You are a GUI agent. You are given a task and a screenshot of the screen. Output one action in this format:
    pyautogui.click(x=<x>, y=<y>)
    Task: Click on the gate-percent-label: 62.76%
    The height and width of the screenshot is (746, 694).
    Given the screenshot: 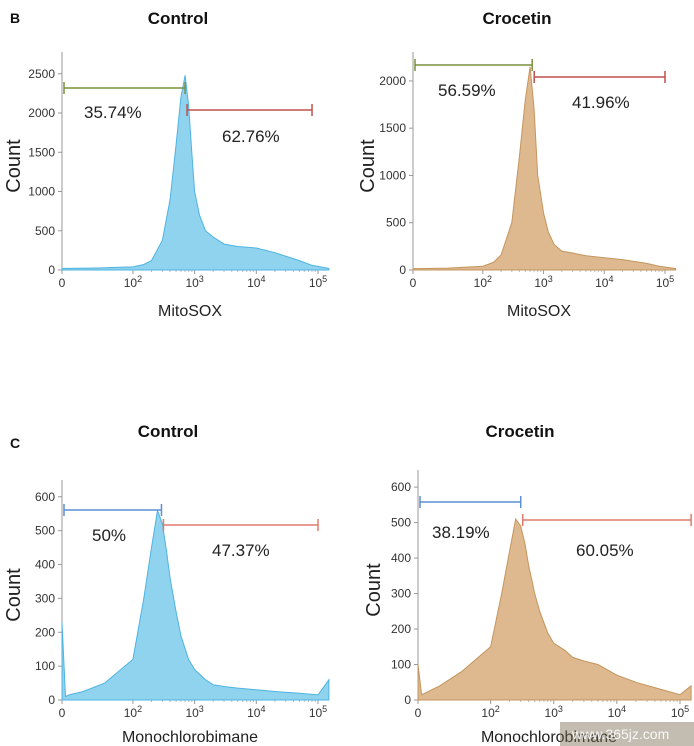 What is the action you would take?
    pyautogui.click(x=251, y=136)
    